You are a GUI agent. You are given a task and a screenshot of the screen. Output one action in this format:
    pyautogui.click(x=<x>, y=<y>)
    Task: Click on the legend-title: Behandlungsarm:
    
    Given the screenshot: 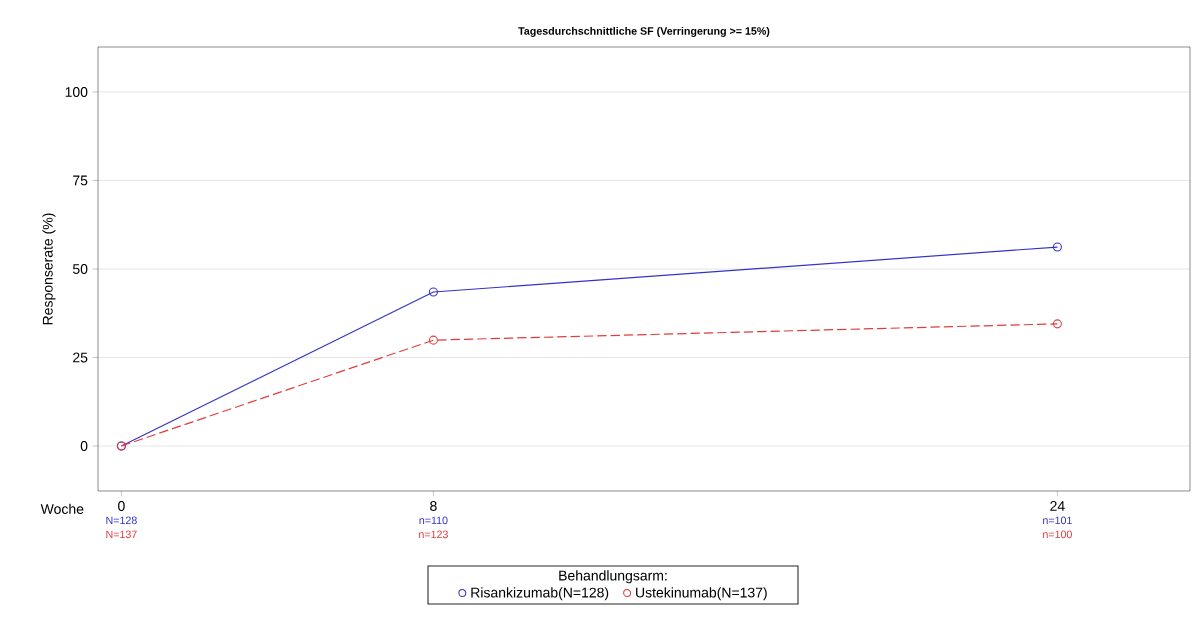 What is the action you would take?
    pyautogui.click(x=613, y=577)
    